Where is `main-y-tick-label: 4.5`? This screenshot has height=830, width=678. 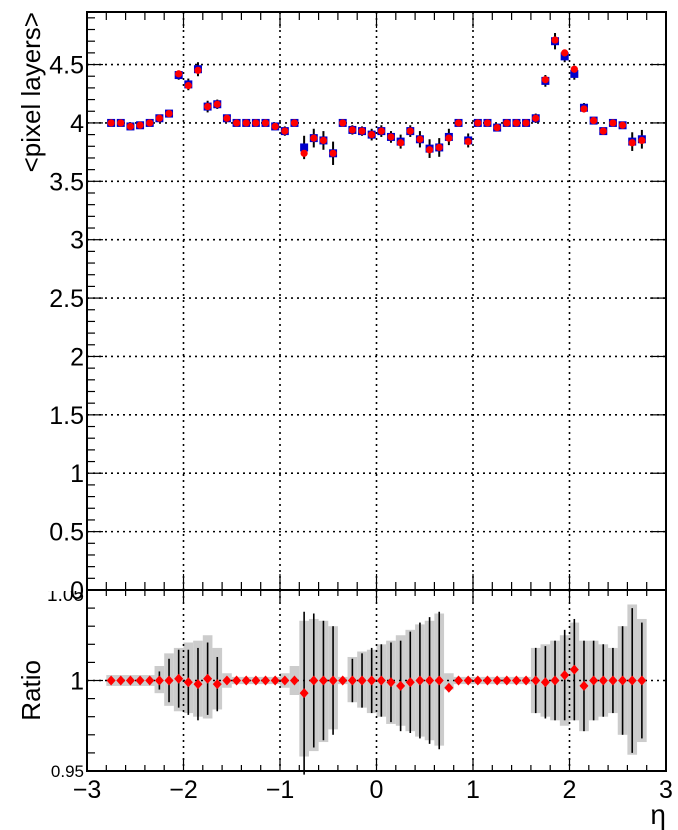
main-y-tick-label: 4.5 is located at coordinates (66, 66).